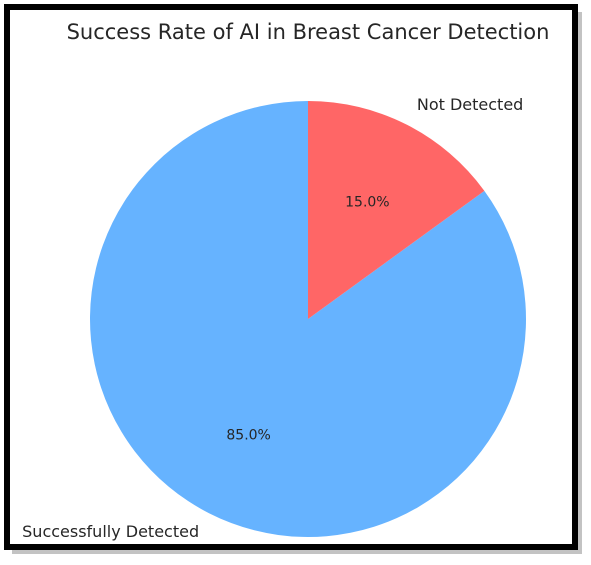 The width and height of the screenshot is (591, 565). Describe the element at coordinates (248, 436) in the screenshot. I see `slice-value-label: 85.0%` at that location.